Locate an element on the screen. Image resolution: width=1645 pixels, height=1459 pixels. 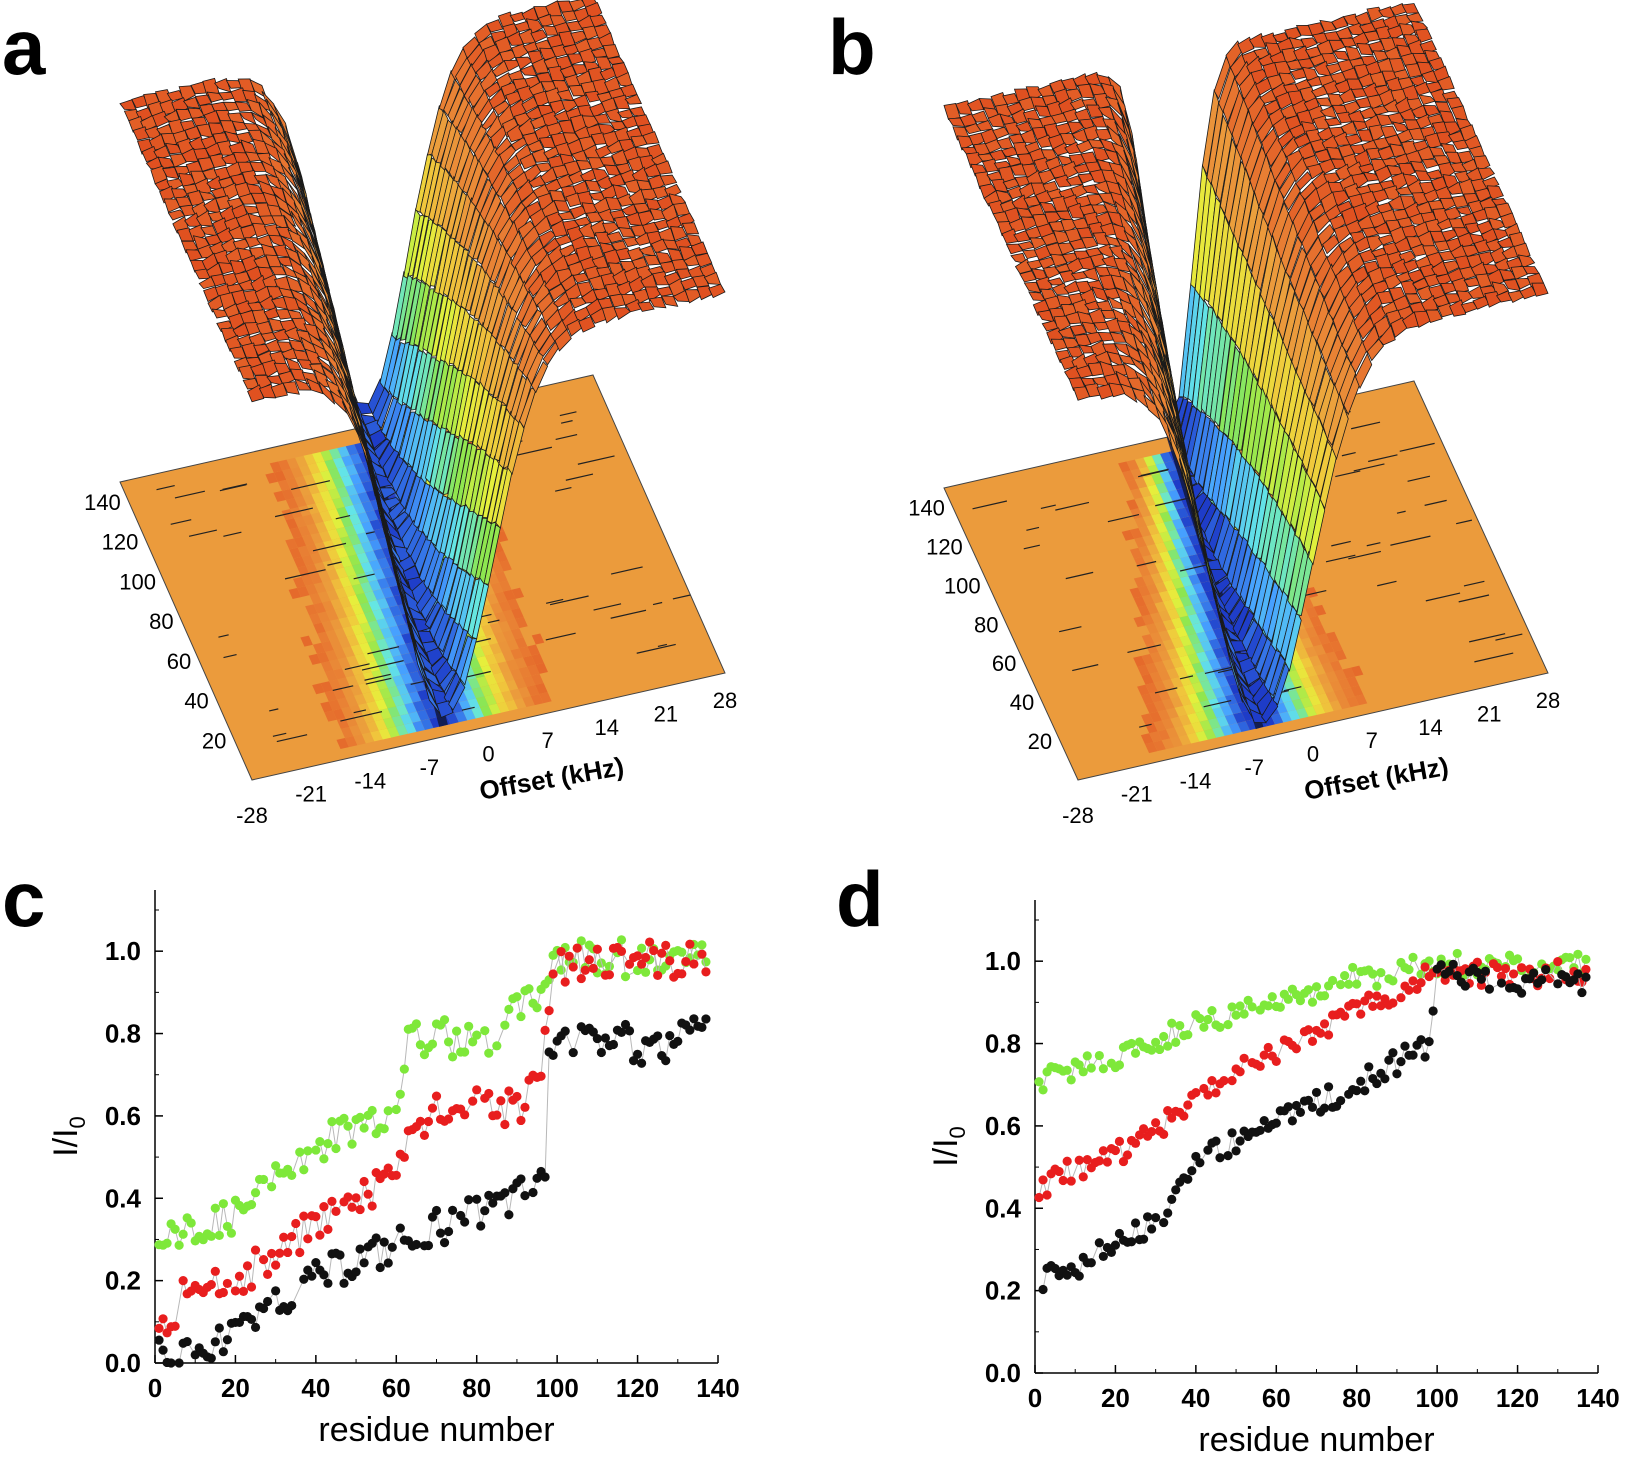
y-tick-label: 100 is located at coordinates (962, 585).